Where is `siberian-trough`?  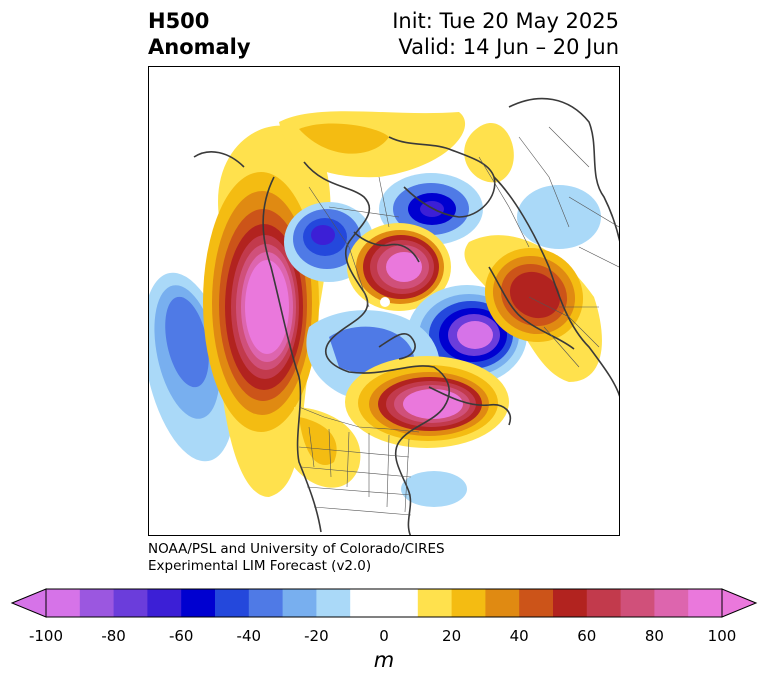
siberian-trough is located at coordinates (559, 217).